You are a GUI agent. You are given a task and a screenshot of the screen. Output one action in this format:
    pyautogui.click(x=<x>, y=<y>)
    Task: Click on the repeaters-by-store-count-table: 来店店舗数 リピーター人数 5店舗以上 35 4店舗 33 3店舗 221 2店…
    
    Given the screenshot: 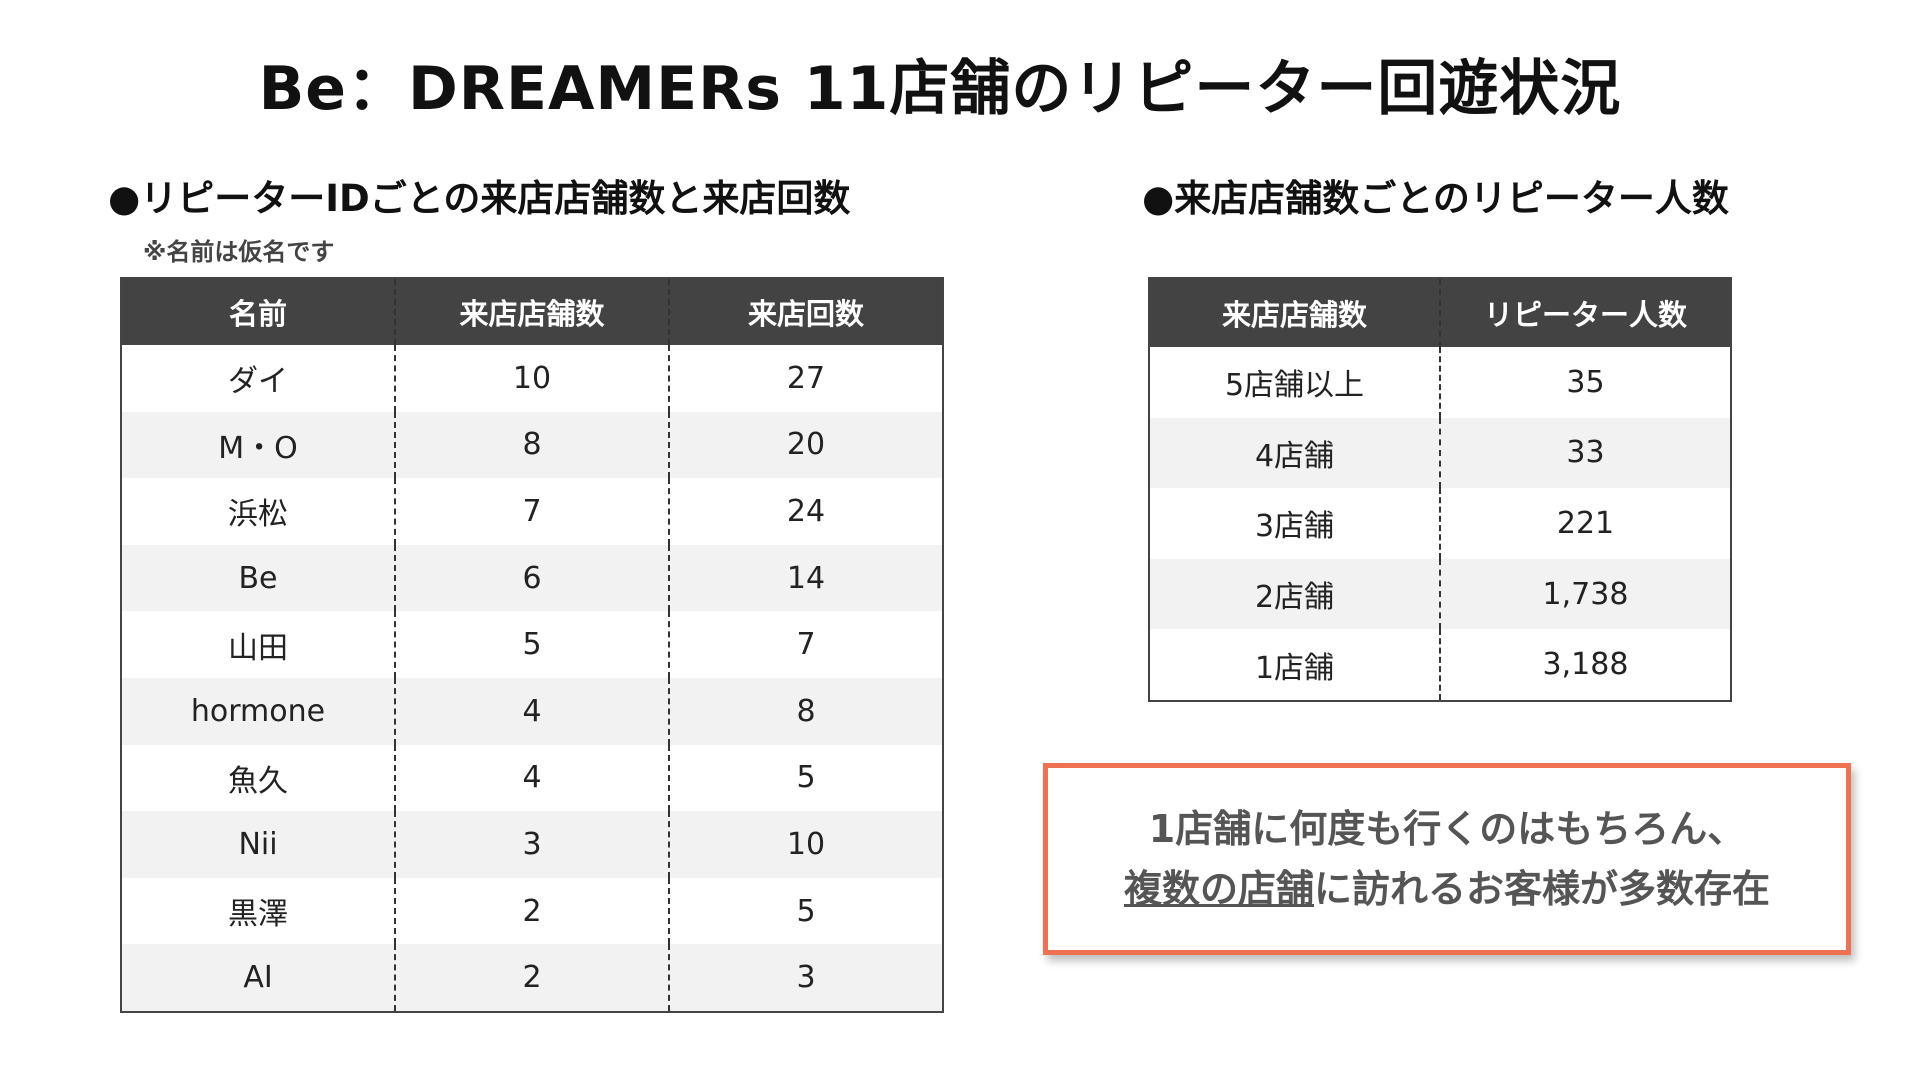 What is the action you would take?
    pyautogui.click(x=1440, y=489)
    